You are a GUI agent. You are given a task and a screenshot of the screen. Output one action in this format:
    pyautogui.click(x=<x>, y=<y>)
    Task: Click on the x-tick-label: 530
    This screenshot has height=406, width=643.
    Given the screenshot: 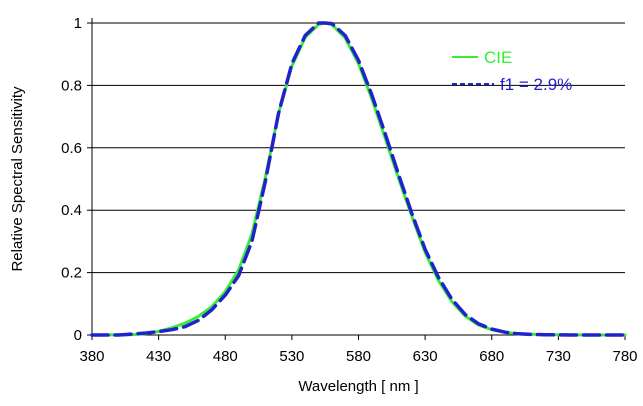 What is the action you would take?
    pyautogui.click(x=291, y=356)
    